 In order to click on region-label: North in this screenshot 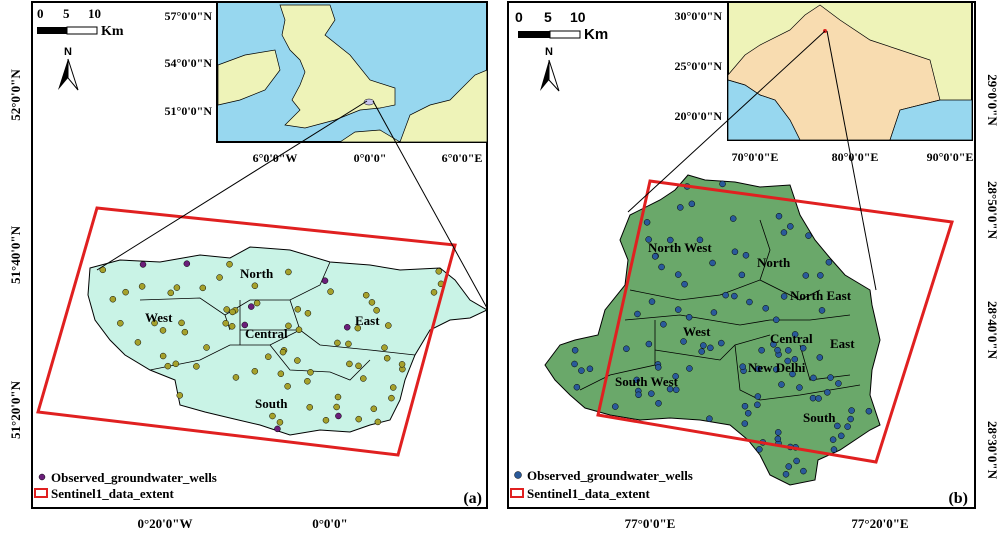, I will do `click(774, 262)`.